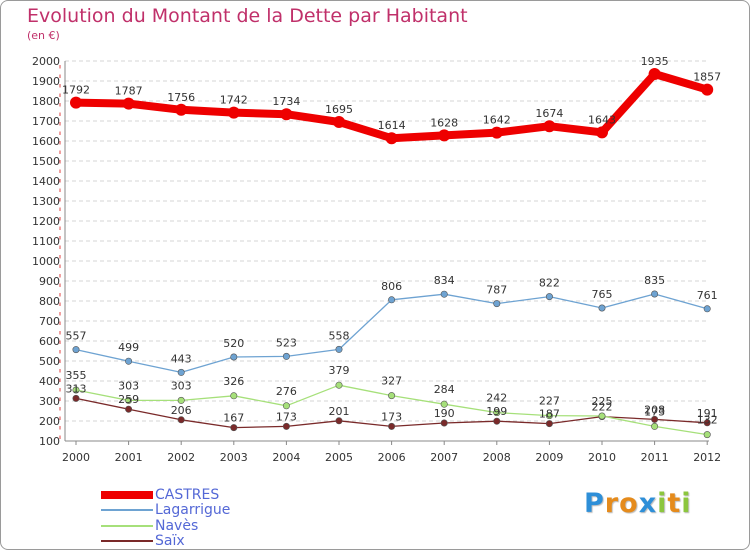 Image resolution: width=750 pixels, height=550 pixels. I want to click on x-tick-label: 2002, so click(181, 457).